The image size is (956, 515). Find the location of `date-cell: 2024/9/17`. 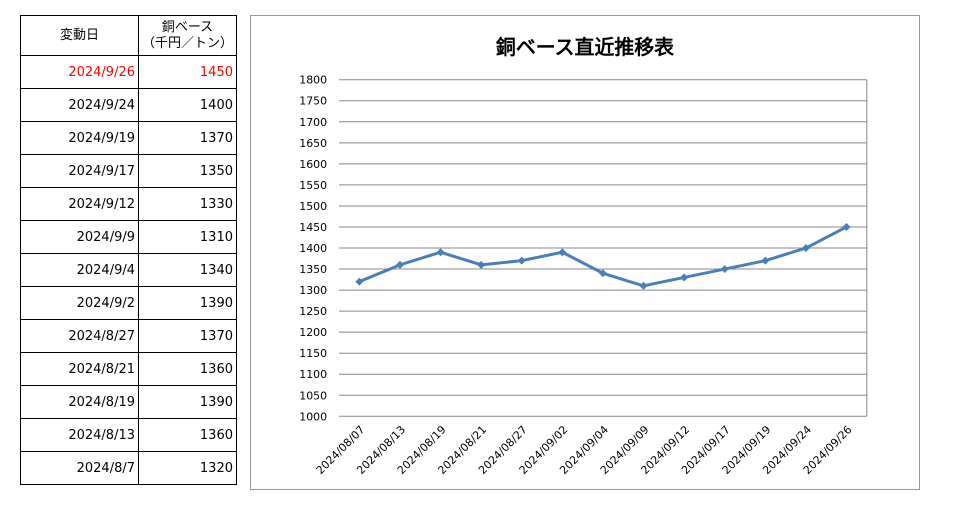

date-cell: 2024/9/17 is located at coordinates (79, 171).